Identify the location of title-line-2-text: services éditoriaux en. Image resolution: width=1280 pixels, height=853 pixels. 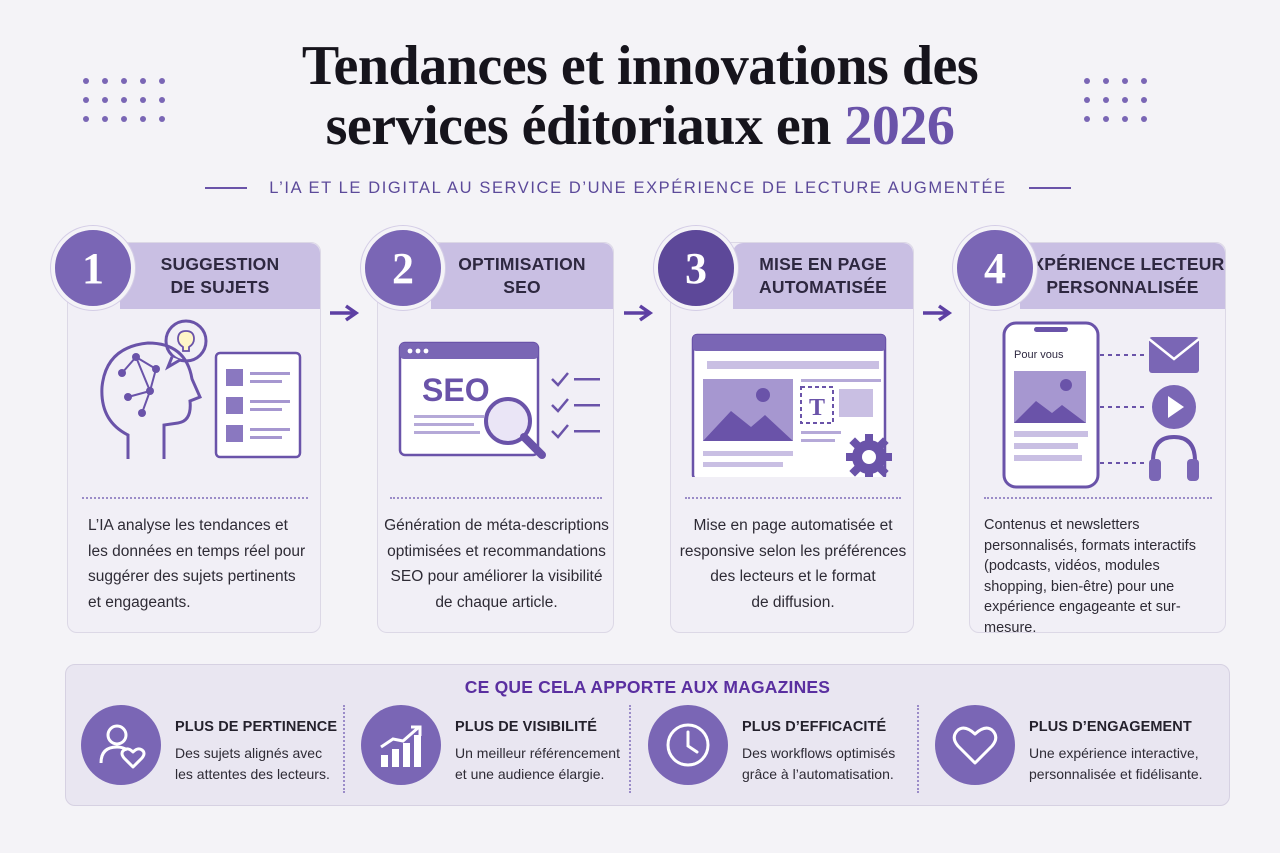
(578, 126).